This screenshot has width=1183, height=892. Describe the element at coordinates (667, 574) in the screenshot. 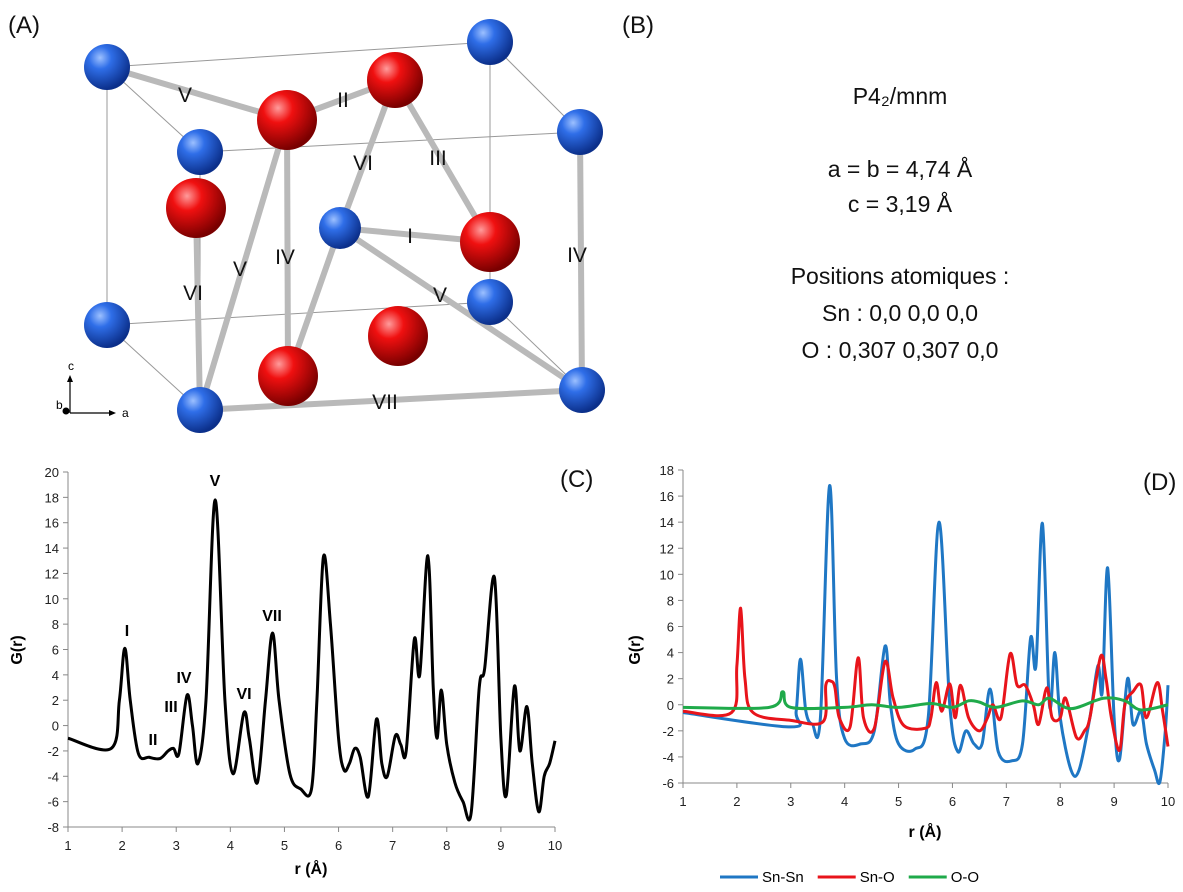

I see `y-tick-label: 10` at that location.